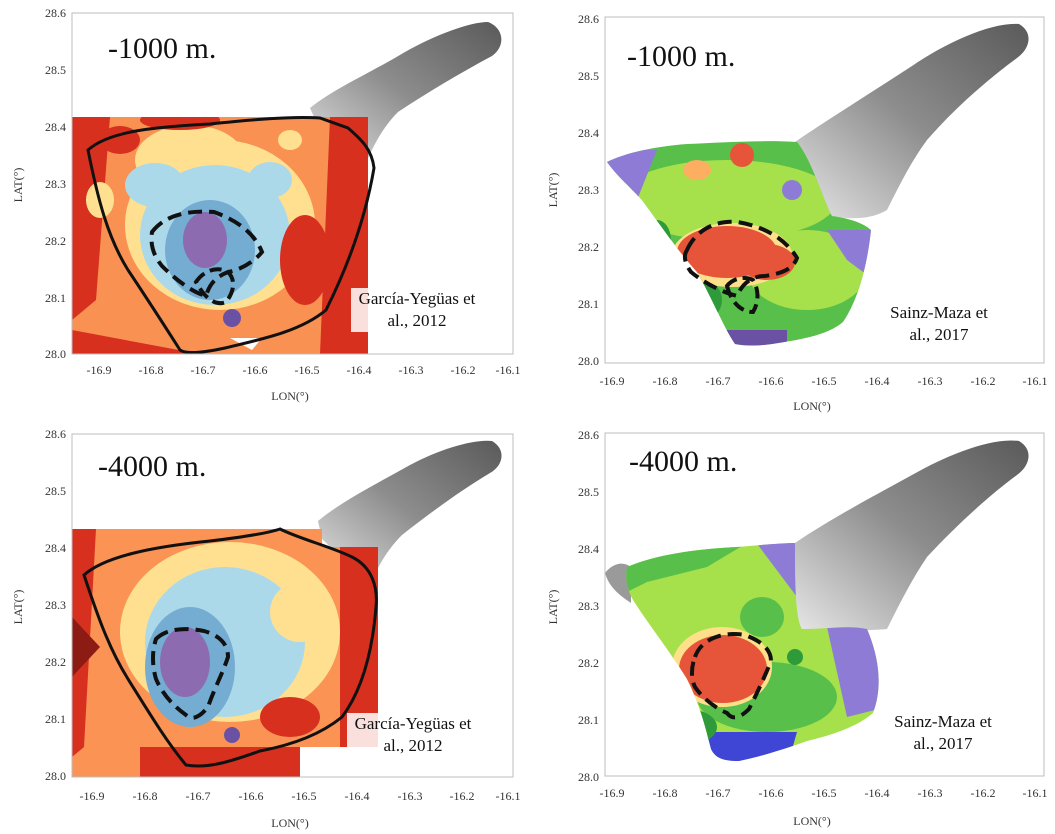 The image size is (1055, 834). What do you see at coordinates (939, 334) in the screenshot?
I see `citation-year: al., 2017` at bounding box center [939, 334].